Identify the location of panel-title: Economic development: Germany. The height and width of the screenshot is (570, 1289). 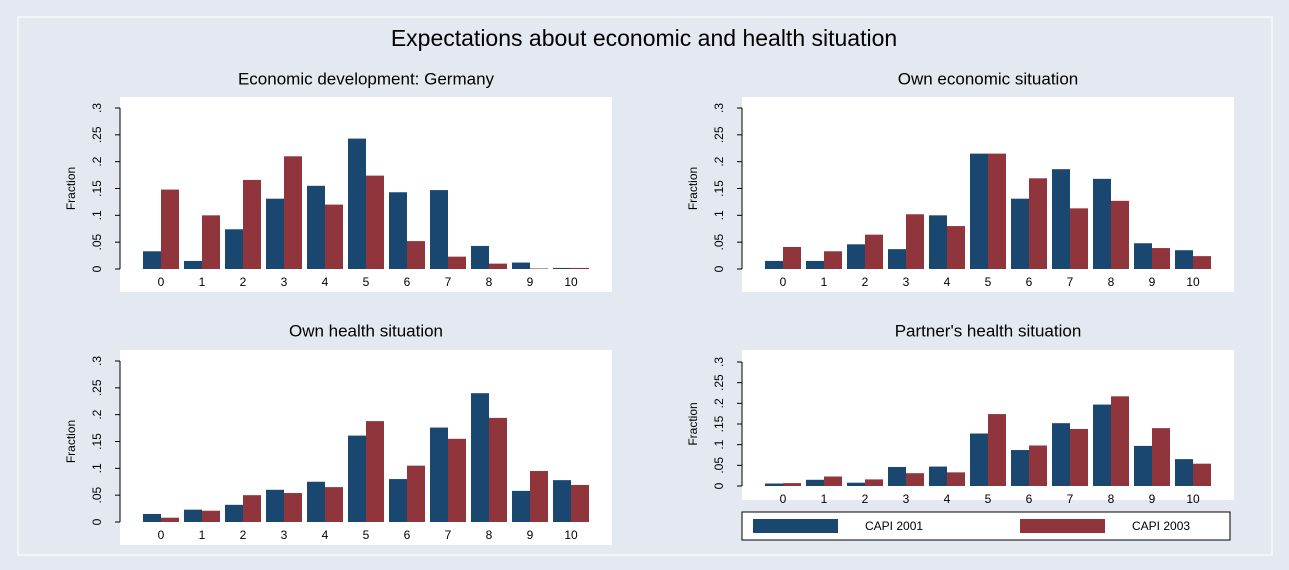
(366, 78).